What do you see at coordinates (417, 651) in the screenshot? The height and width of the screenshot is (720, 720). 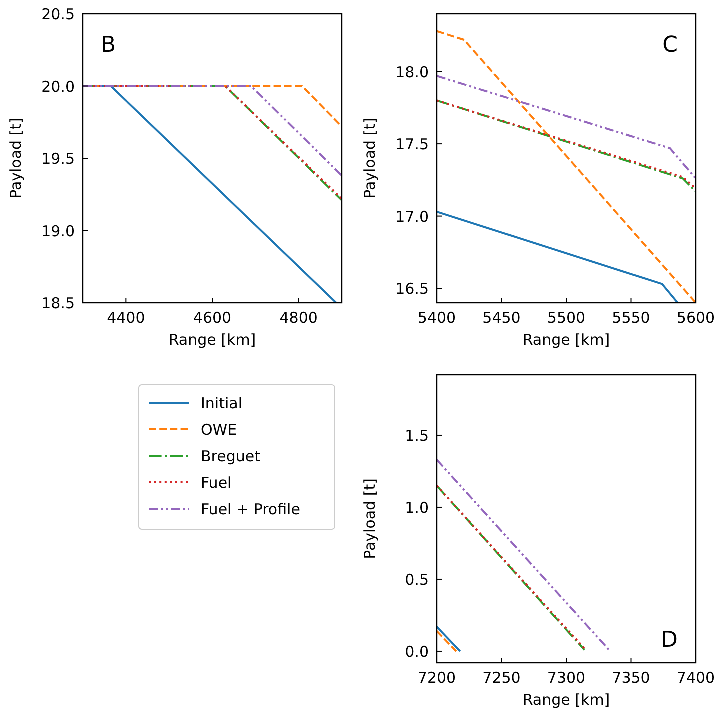 I see `y-tick-label: 0.0` at bounding box center [417, 651].